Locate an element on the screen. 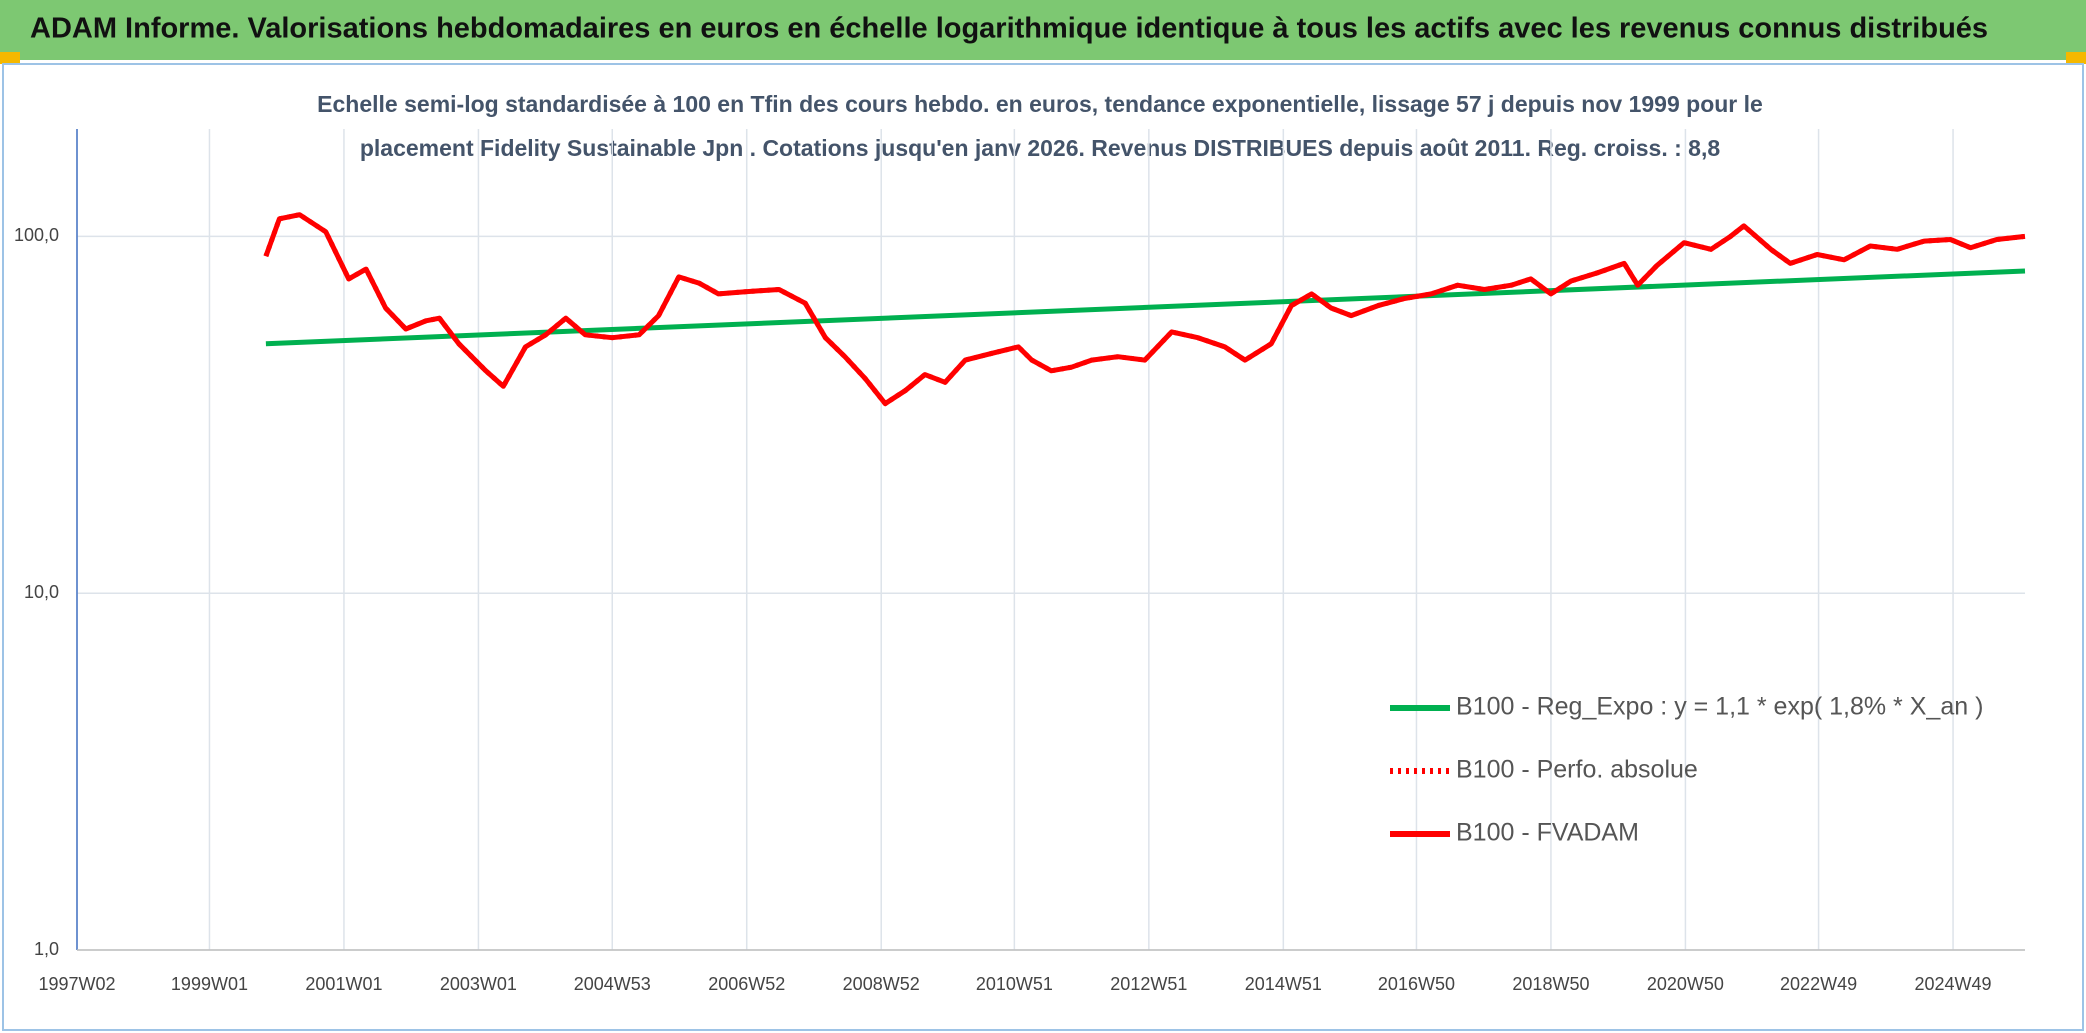 The image size is (2086, 1033). x-tick-label: 2014W51 is located at coordinates (1283, 984).